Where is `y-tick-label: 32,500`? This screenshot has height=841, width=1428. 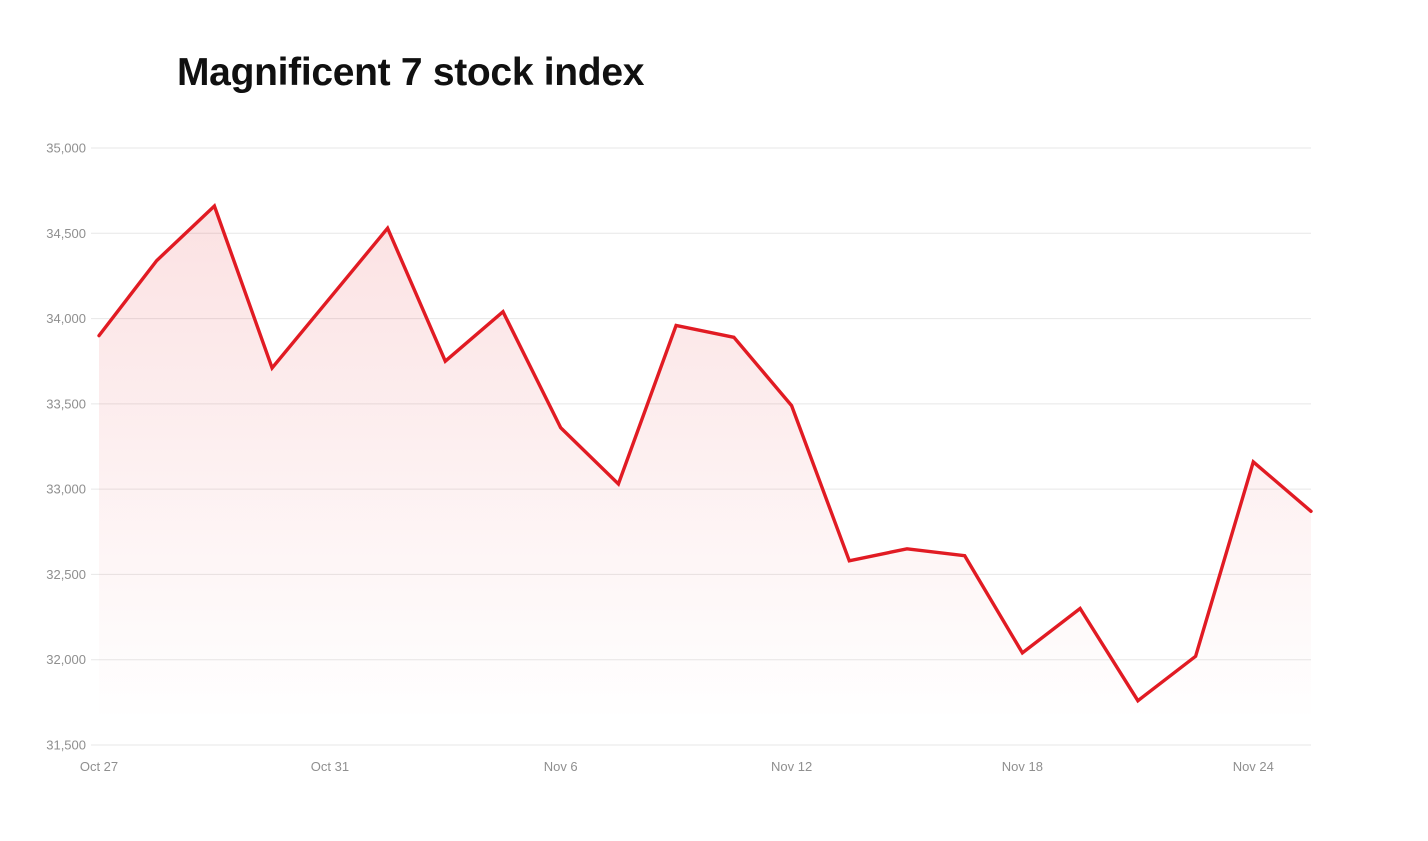
y-tick-label: 32,500 is located at coordinates (66, 574).